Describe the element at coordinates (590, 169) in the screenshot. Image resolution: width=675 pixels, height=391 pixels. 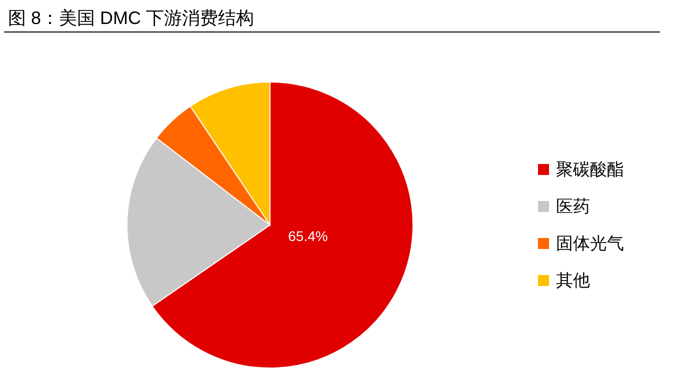
I see `legend-label: 聚碳酸酯` at that location.